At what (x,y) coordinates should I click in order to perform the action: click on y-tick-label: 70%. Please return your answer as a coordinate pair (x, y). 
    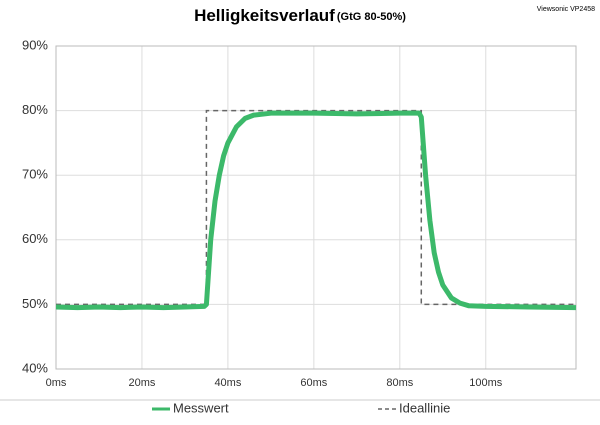
    Looking at the image, I should click on (35, 174).